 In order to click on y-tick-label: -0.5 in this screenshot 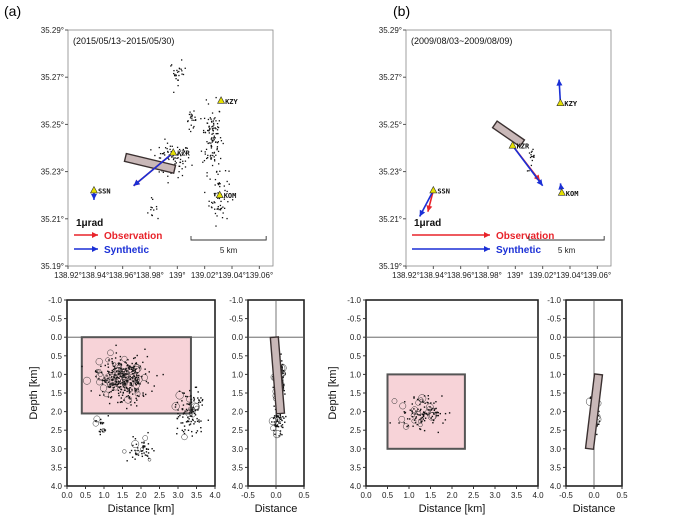, I will do `click(354, 319)`.